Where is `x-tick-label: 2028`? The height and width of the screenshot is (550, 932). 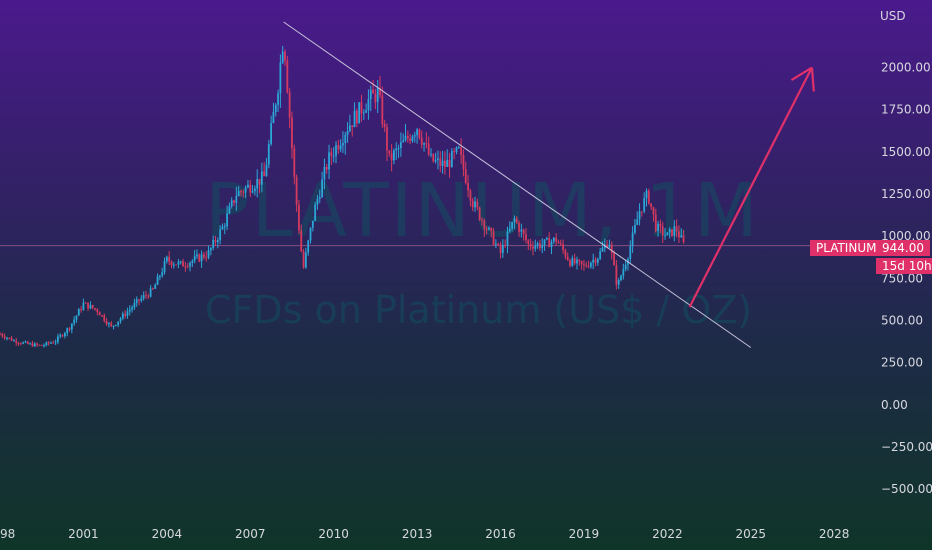
x-tick-label: 2028 is located at coordinates (834, 534).